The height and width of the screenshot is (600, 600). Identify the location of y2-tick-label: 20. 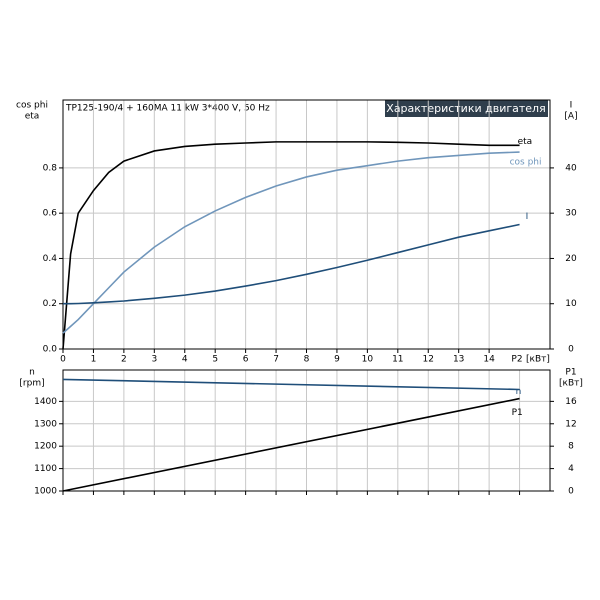
(571, 259).